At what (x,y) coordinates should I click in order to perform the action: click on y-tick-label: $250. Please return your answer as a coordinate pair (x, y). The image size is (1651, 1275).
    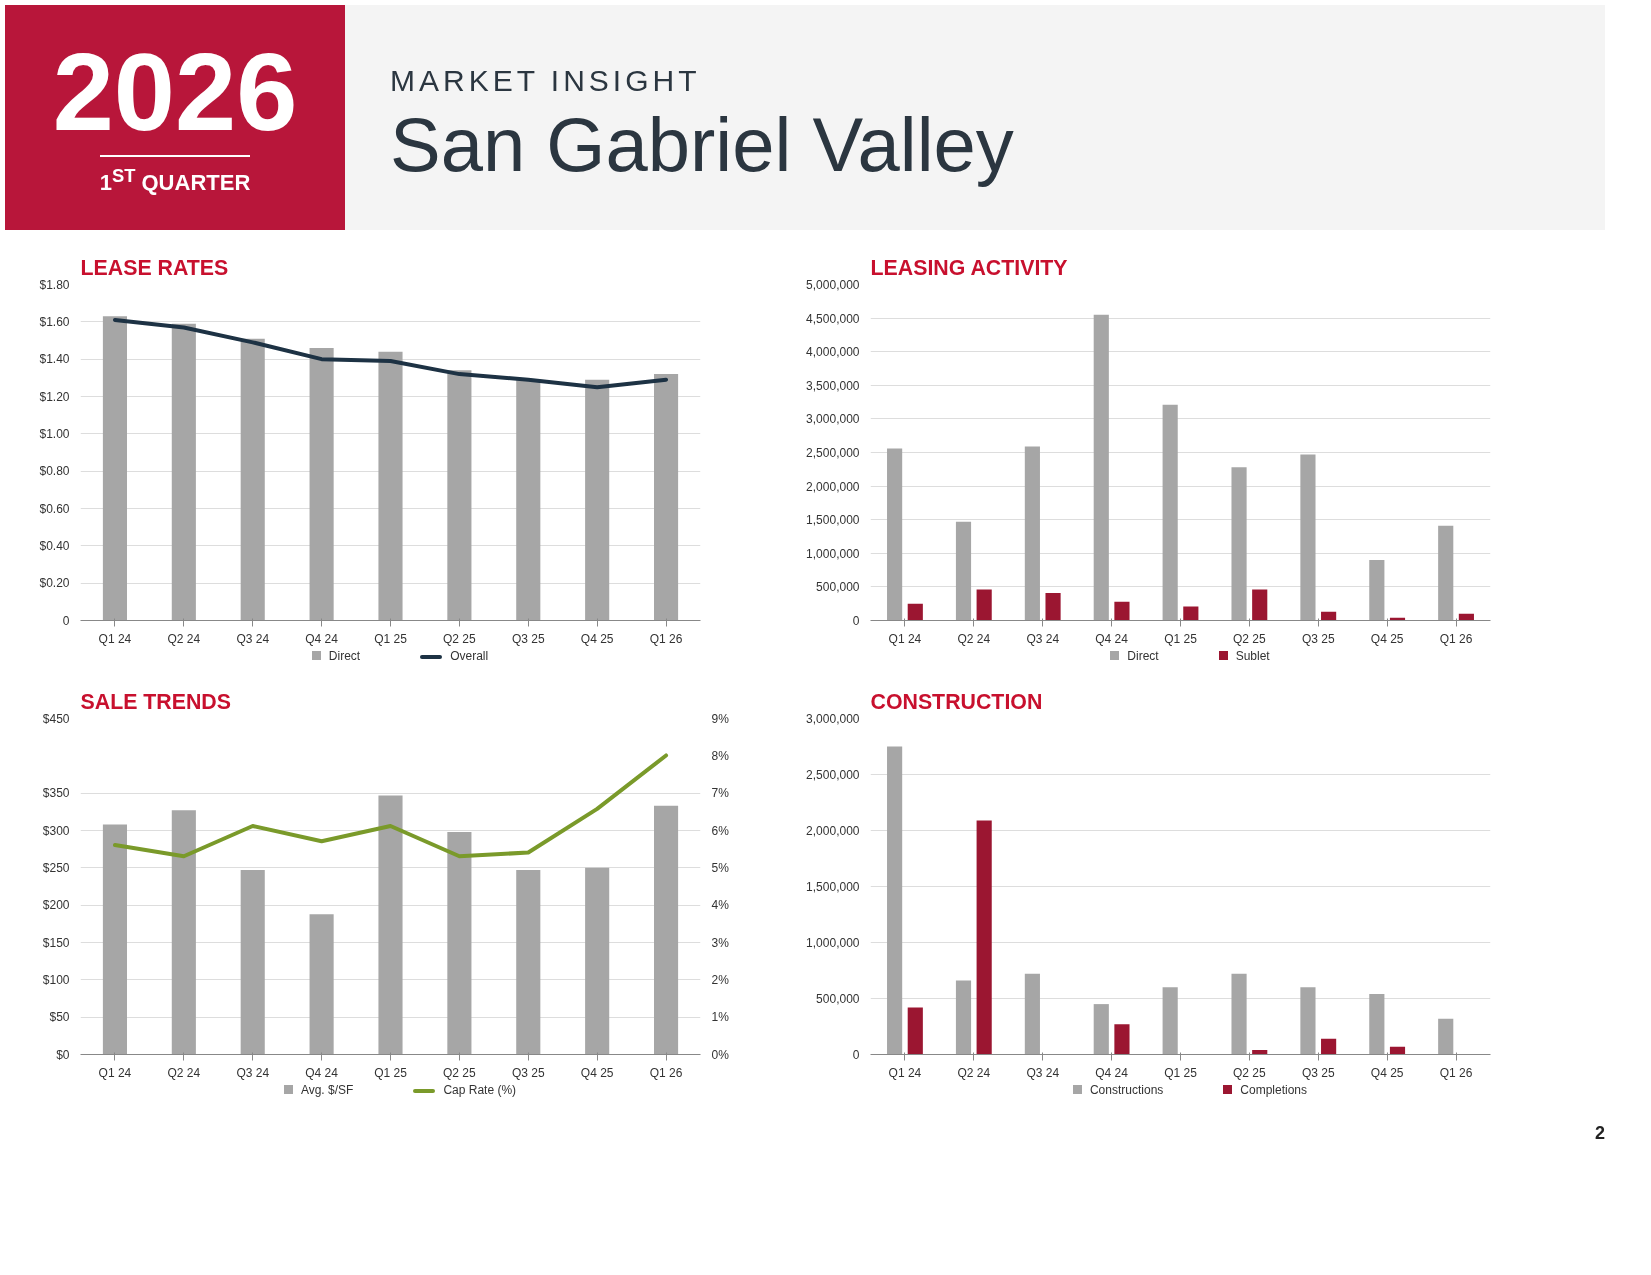
    Looking at the image, I should click on (56, 867).